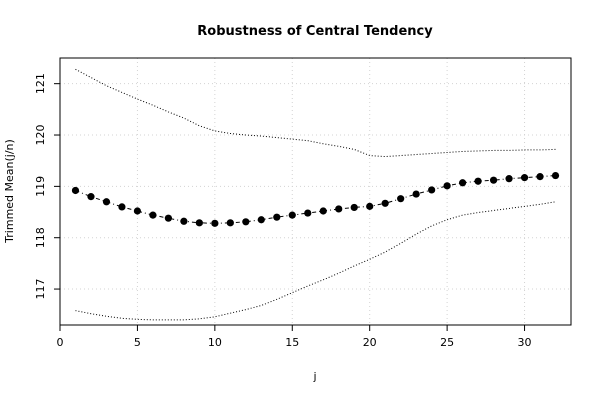  What do you see at coordinates (215, 342) in the screenshot?
I see `x-tick-label: 10` at bounding box center [215, 342].